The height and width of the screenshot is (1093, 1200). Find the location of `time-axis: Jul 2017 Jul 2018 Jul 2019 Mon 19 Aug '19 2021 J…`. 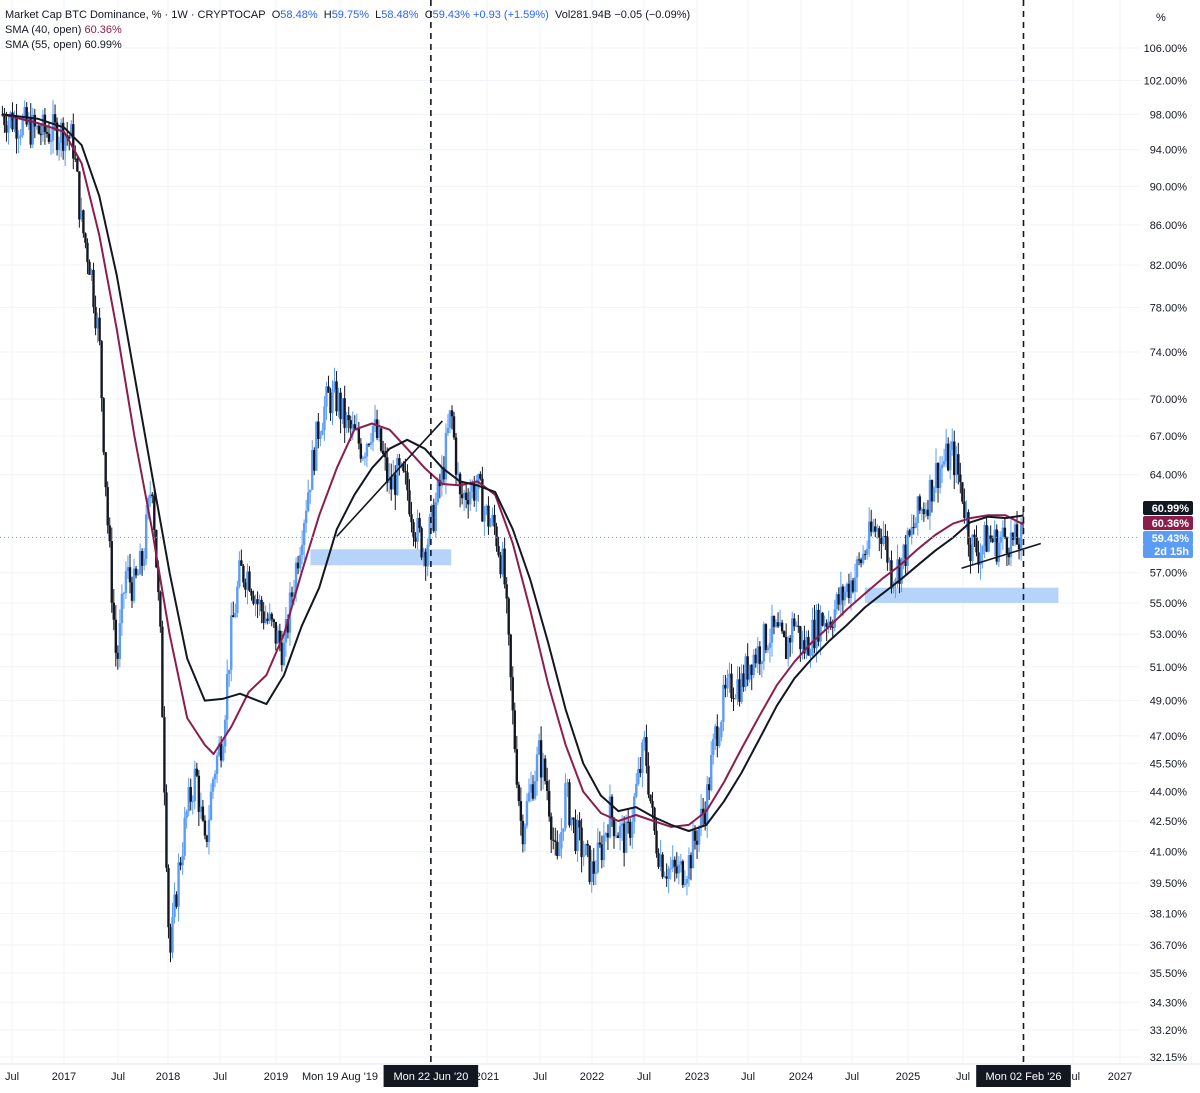

time-axis: Jul 2017 Jul 2018 Jul 2019 Mon 19 Aug '19 2021 J… is located at coordinates (600, 1075).